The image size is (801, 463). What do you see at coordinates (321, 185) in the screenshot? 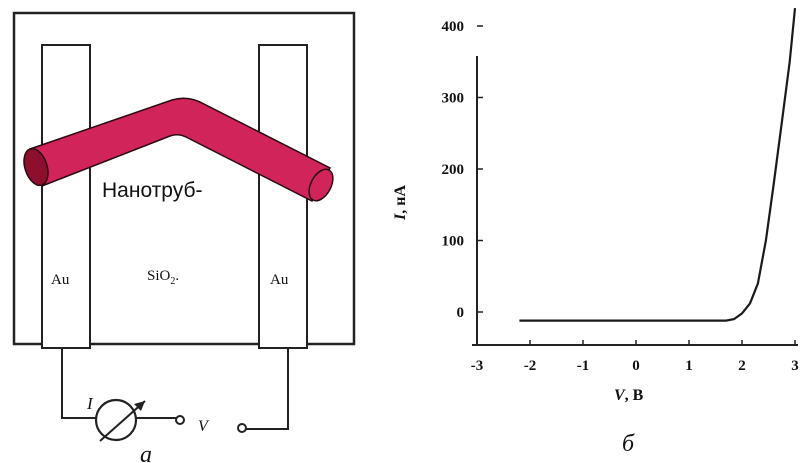
I see `nanotube-end-right` at bounding box center [321, 185].